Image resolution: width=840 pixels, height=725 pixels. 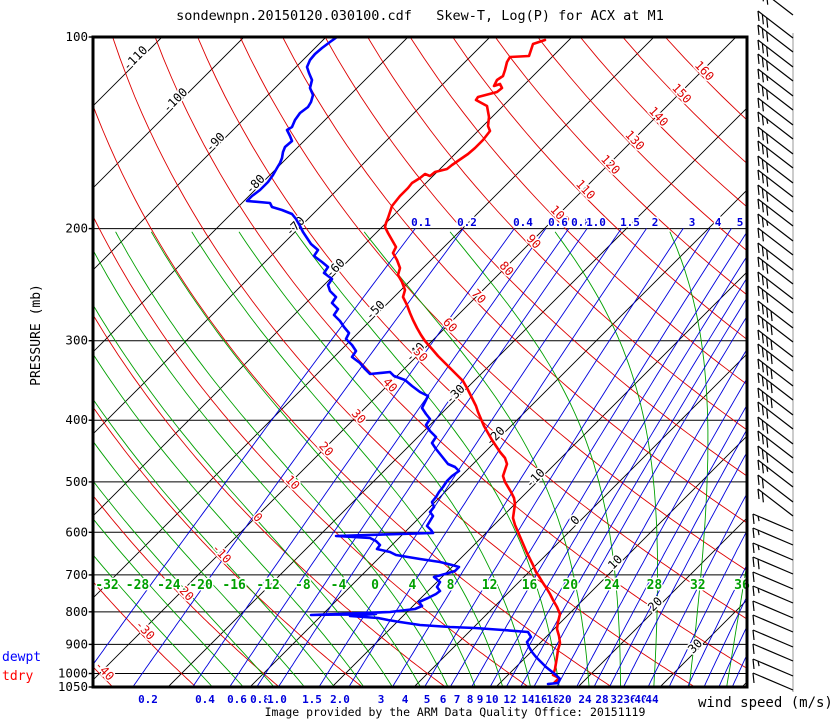 I want to click on mixing-ratio-label: 14, so click(x=528, y=699).